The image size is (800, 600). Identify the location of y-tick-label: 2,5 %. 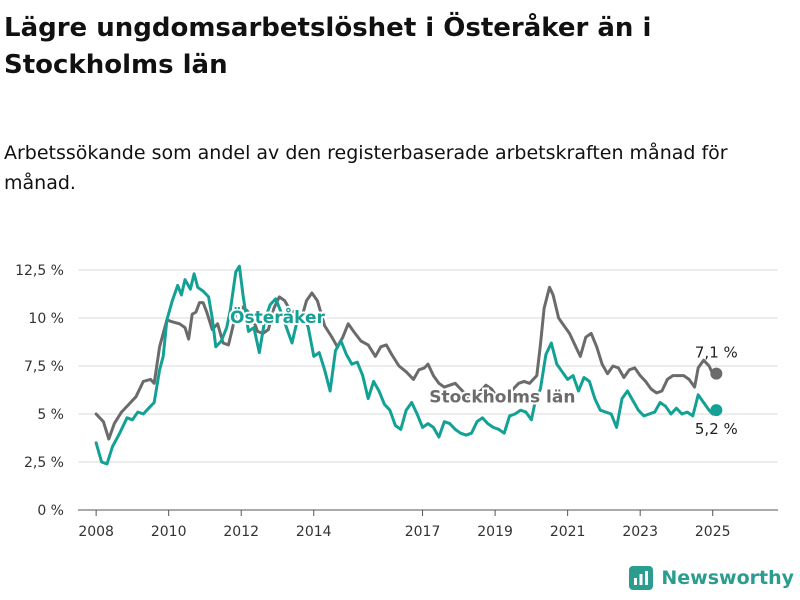
(44, 463).